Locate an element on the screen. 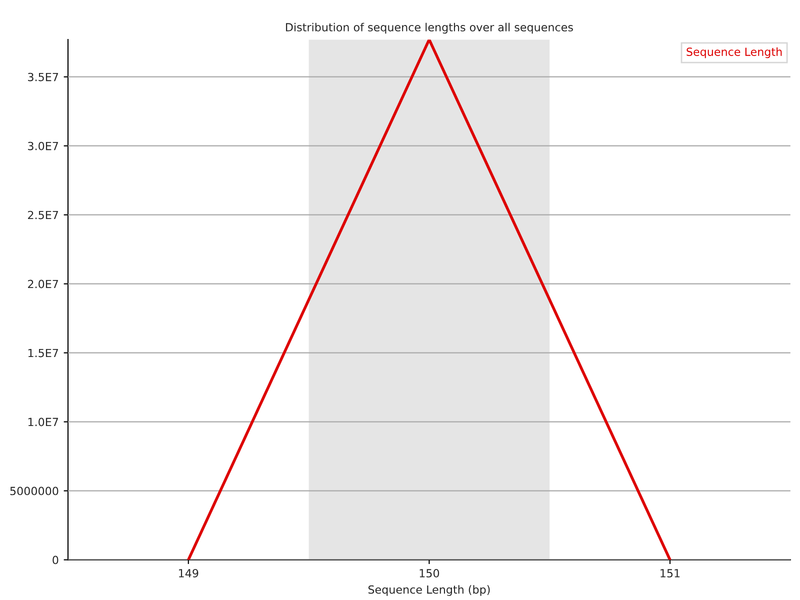 Image resolution: width=800 pixels, height=600 pixels. chart-title: Distribution of sequence lengths over all sequences is located at coordinates (429, 28).